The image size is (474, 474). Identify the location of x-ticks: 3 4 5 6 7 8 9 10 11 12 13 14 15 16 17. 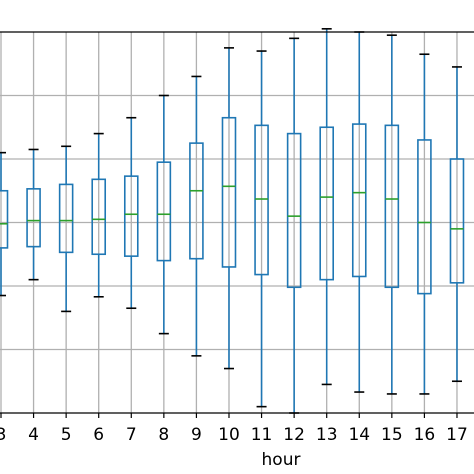
(234, 429).